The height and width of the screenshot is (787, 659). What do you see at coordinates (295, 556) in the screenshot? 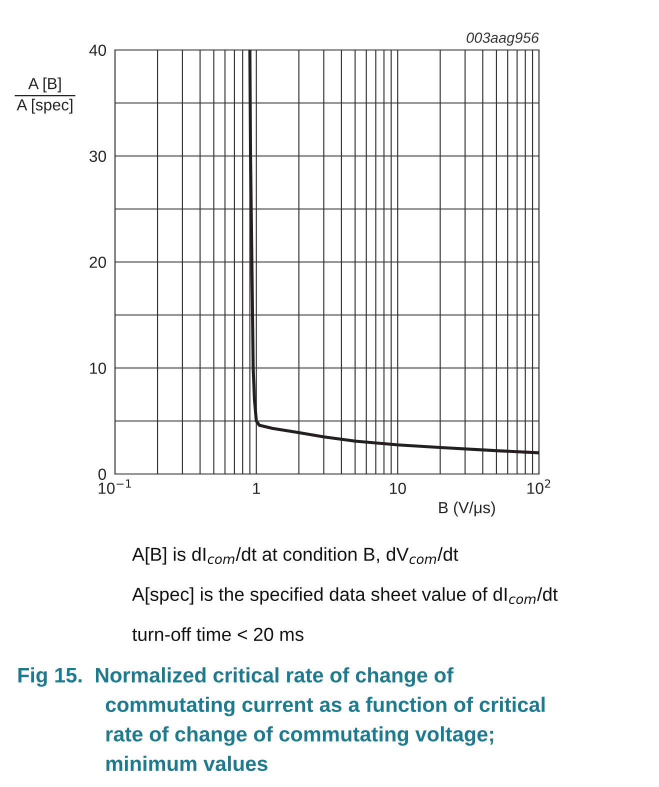
I see `text: A[B] is dI$_{com}$/dt at condition B, dV$_{com}$/dt` at bounding box center [295, 556].